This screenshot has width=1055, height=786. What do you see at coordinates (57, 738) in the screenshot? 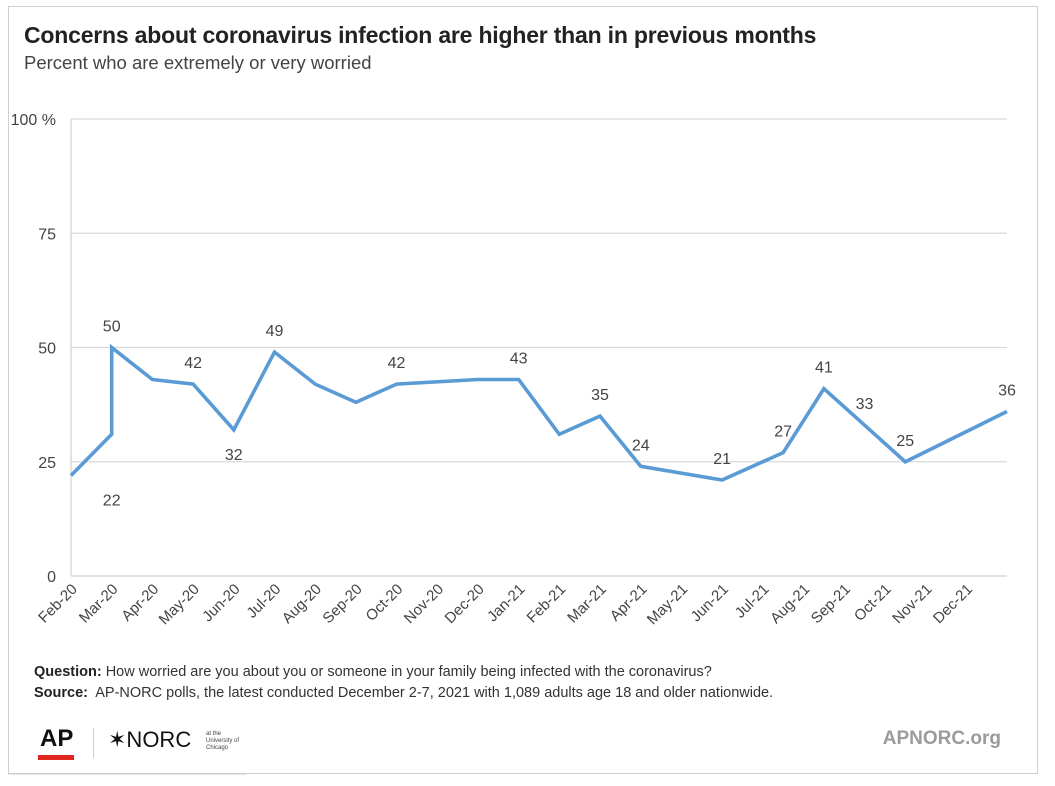
I see `ap-logo: AP` at bounding box center [57, 738].